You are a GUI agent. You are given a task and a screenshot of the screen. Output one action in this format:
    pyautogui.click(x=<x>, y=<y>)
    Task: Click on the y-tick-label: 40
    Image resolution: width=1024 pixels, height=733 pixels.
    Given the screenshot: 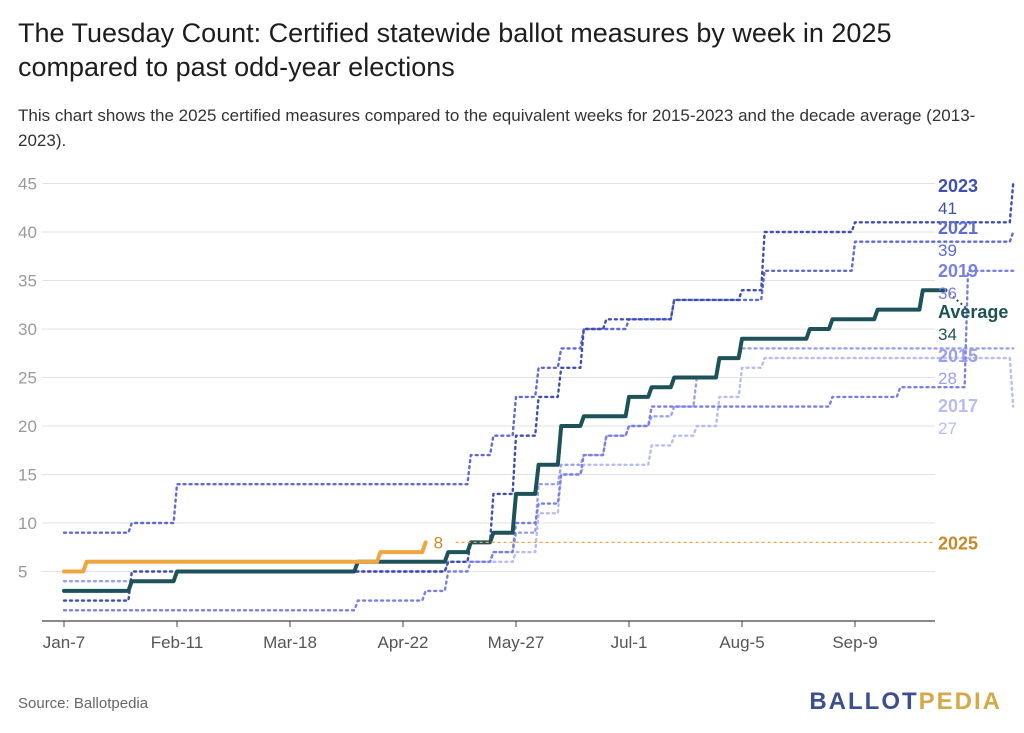 What is the action you would take?
    pyautogui.click(x=27, y=232)
    